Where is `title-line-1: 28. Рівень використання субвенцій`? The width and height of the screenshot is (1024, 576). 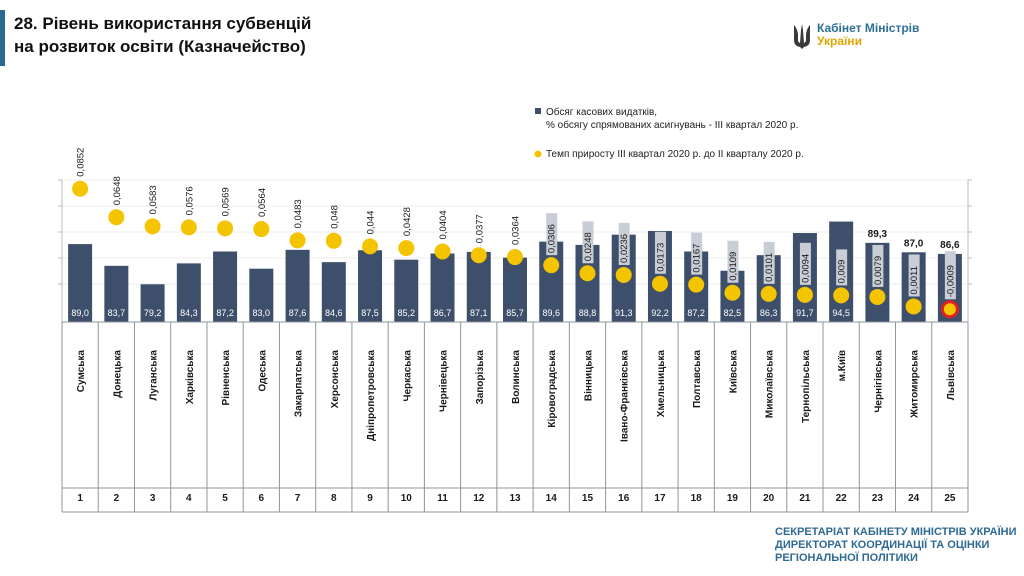
title-line-1: 28. Рівень використання субвенцій is located at coordinates (163, 23).